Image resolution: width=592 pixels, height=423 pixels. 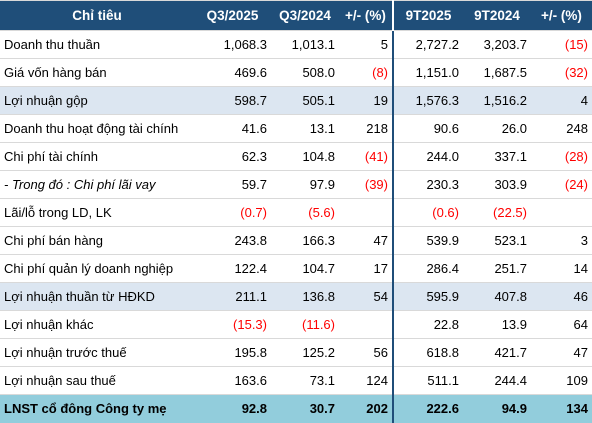 I want to click on cell-9t2025: 286.4, so click(x=427, y=268).